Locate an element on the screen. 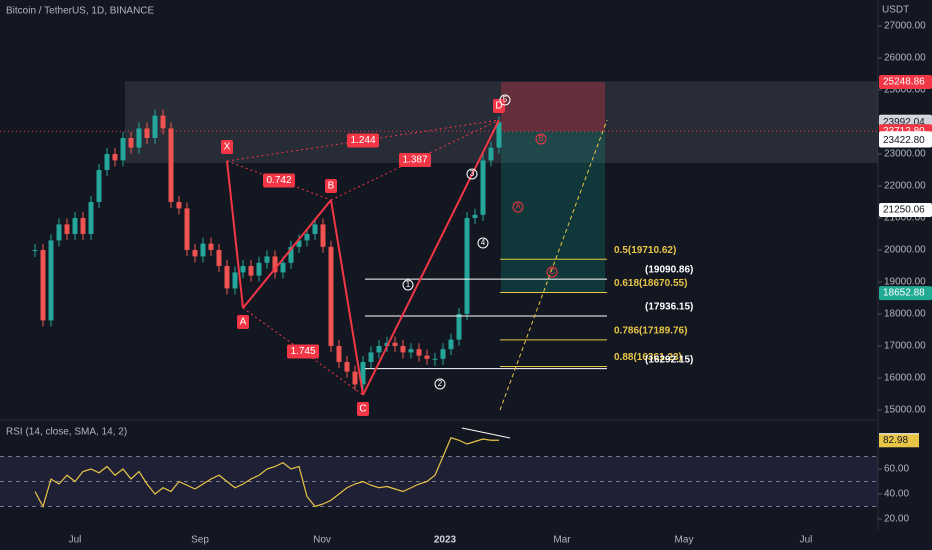  price-tag-label: 25248.86 is located at coordinates (904, 82).